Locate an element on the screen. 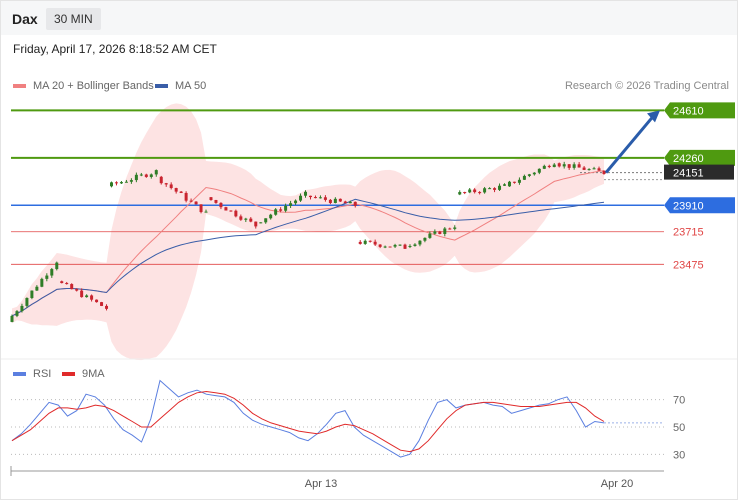 This screenshot has width=738, height=500. ma50-legend-label: MA 50 is located at coordinates (191, 86).